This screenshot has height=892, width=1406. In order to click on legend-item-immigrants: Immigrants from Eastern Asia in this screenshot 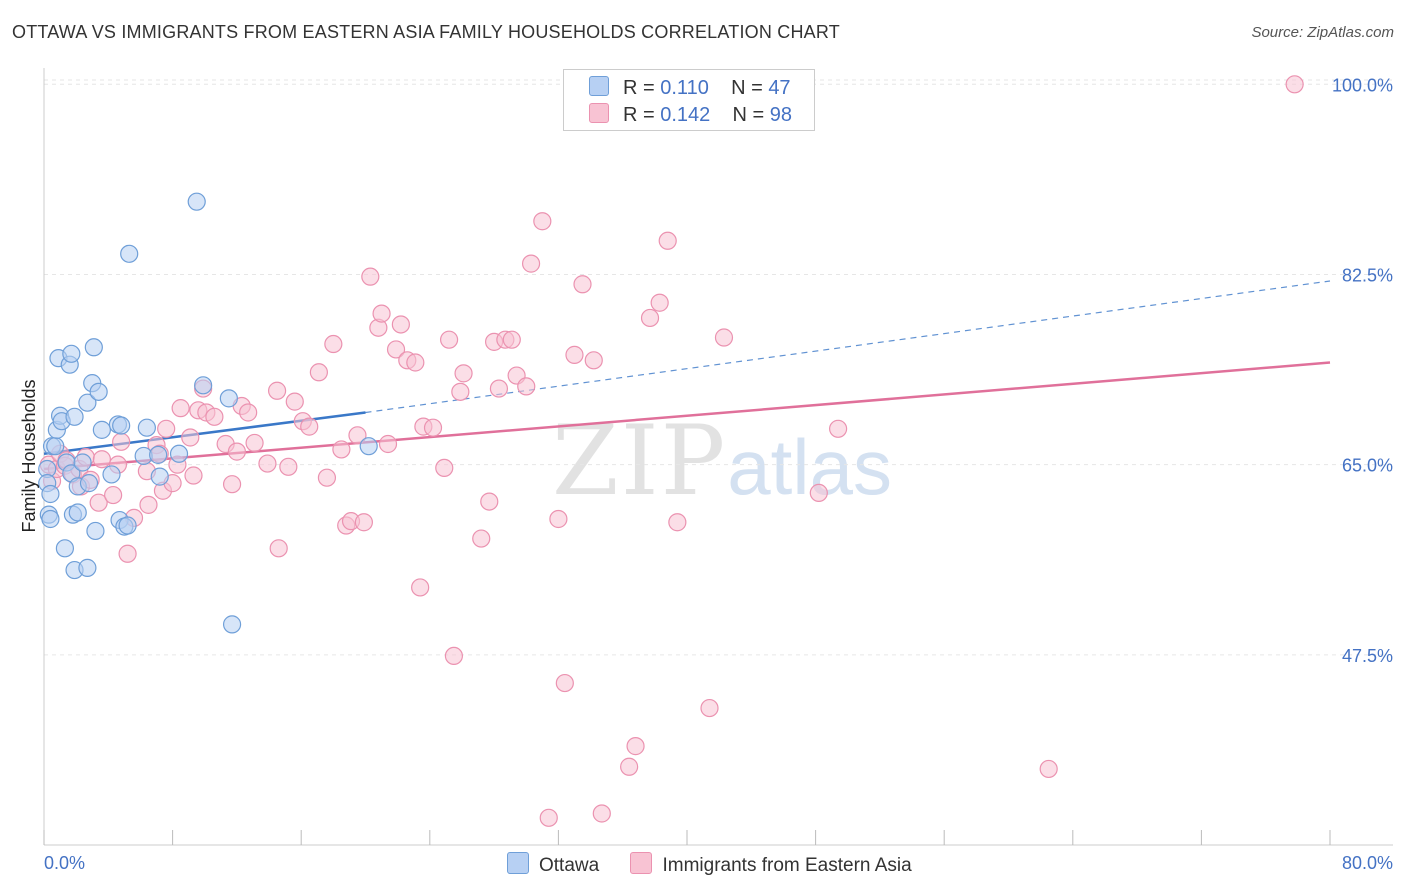, I will do `click(771, 864)`.